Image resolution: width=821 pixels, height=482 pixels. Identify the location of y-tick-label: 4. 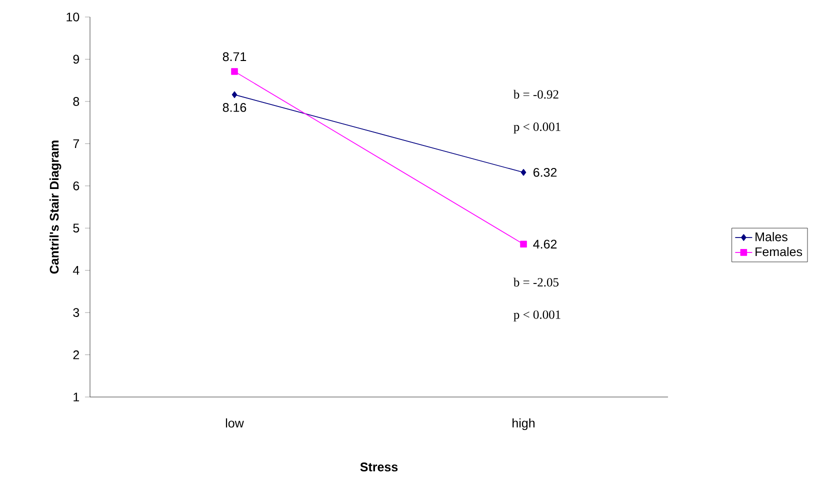
(76, 270).